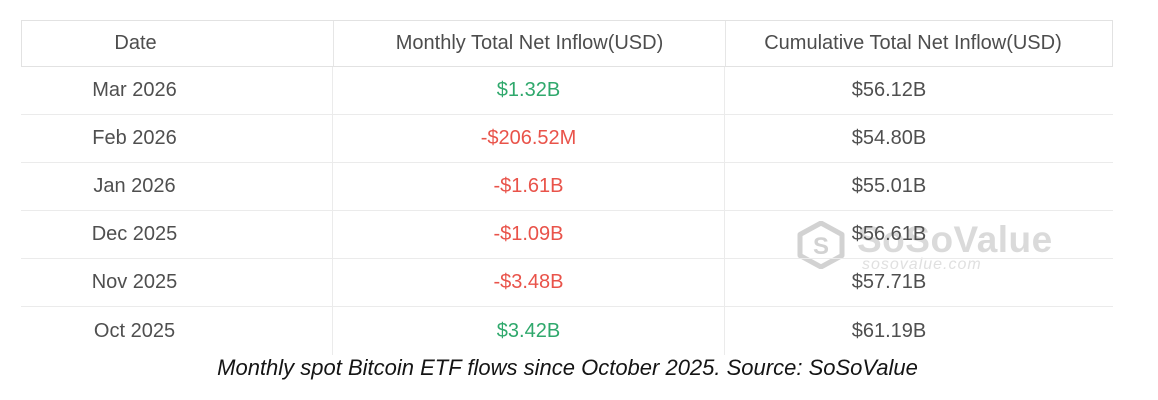 The height and width of the screenshot is (400, 1158). I want to click on table-row-feb-2026: Feb 2026 -$206.52M $54.80B, so click(567, 139).